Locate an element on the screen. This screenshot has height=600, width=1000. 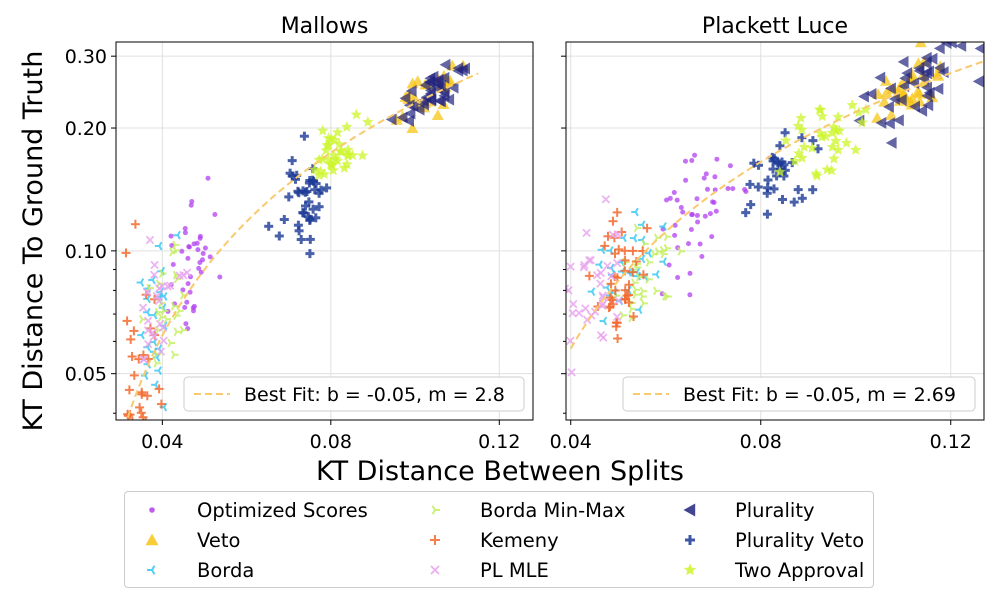
legend-label: Borda Min-Max is located at coordinates (553, 510).